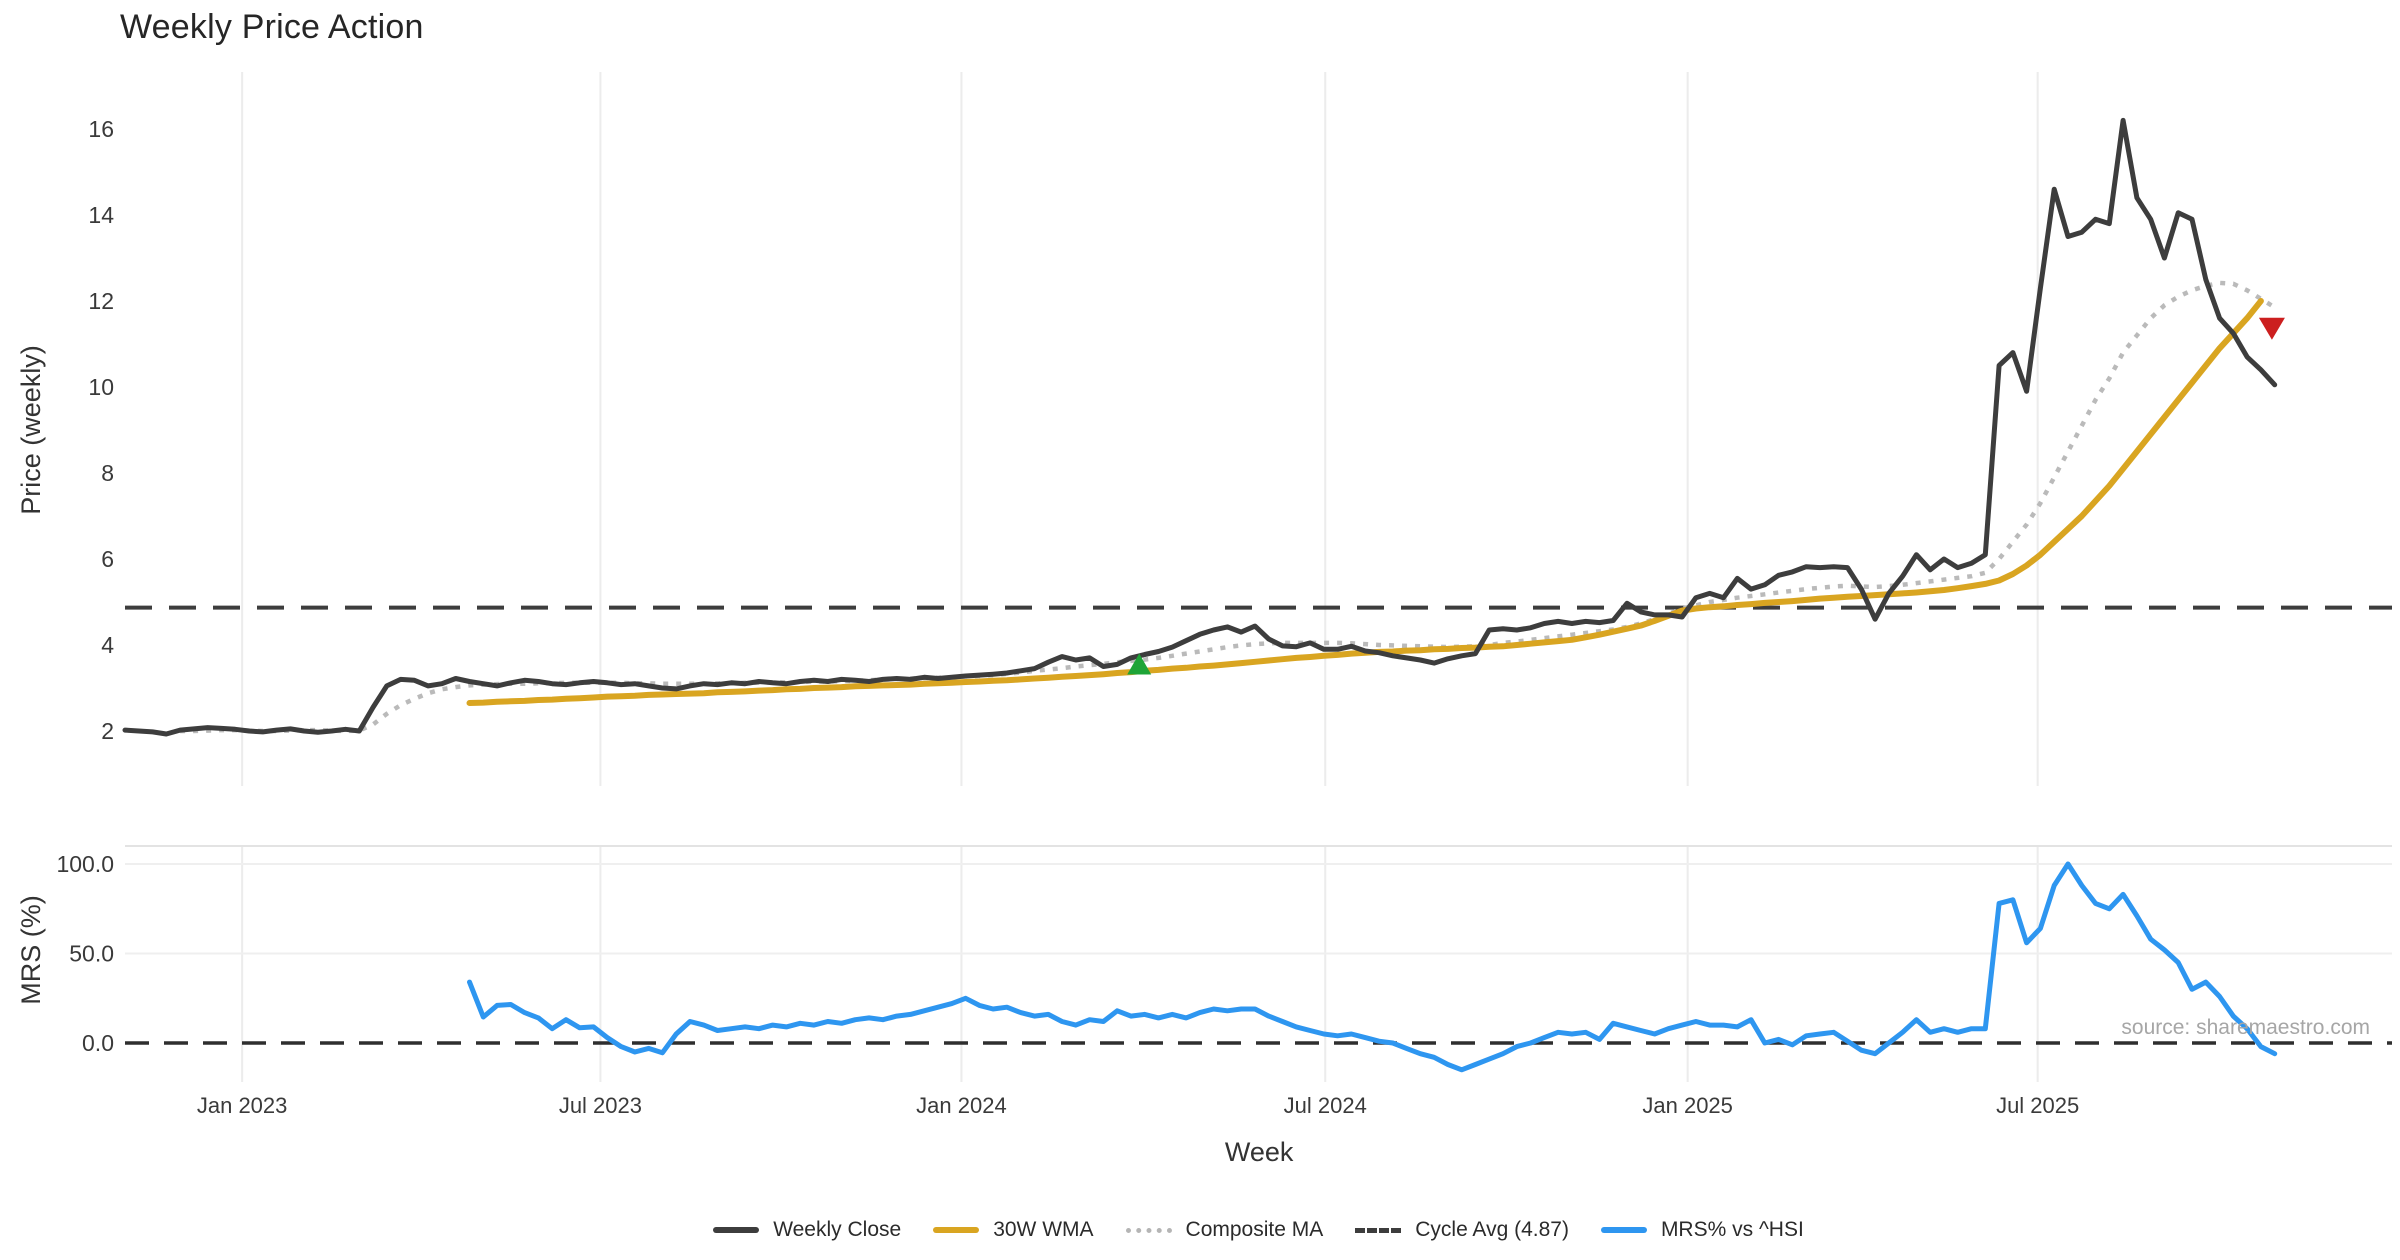 The image size is (2400, 1260). I want to click on price-y-tick-label: 10, so click(101, 387).